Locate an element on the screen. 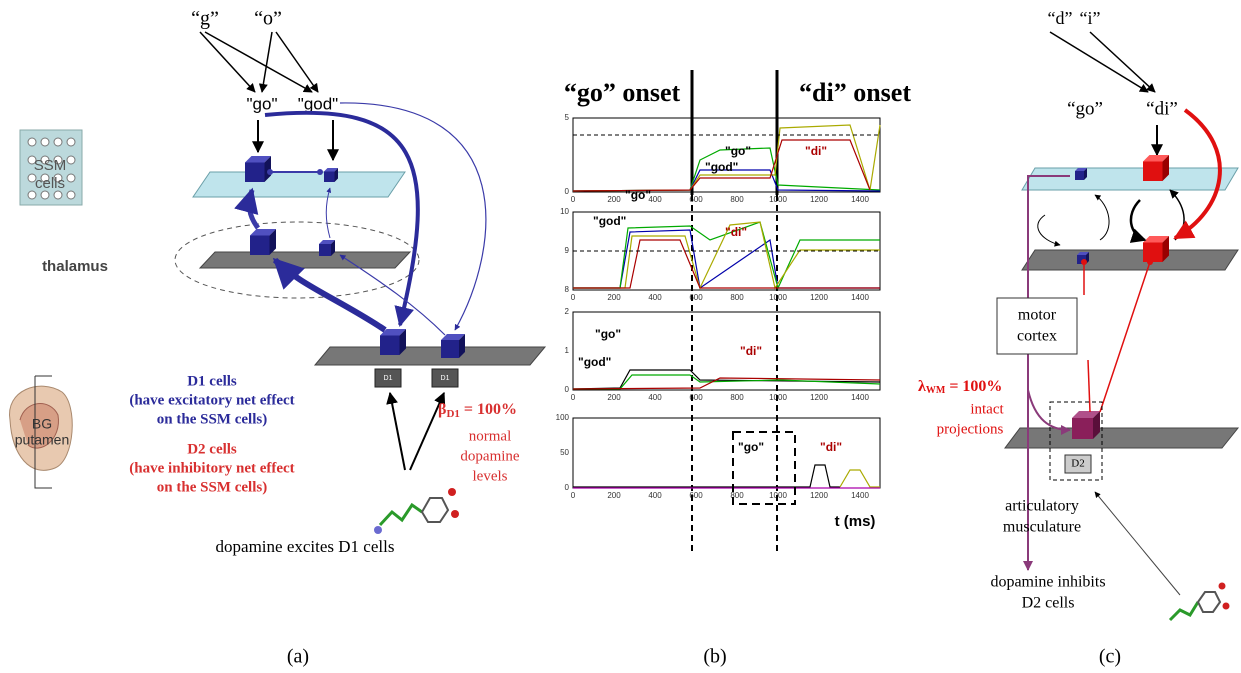 The height and width of the screenshot is (673, 1241). thalamus-ellipse is located at coordinates (297, 260).